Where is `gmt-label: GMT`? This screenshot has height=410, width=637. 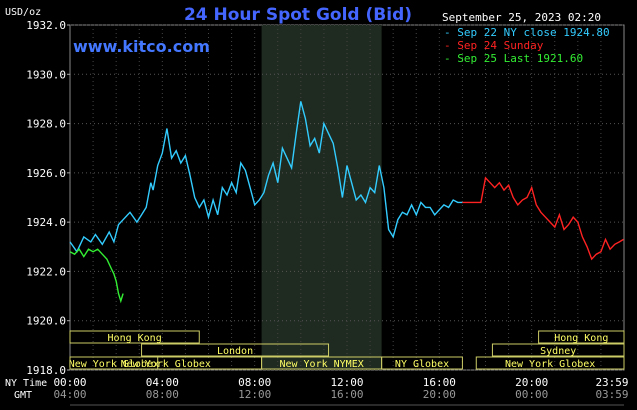 gmt-label: GMT is located at coordinates (23, 395).